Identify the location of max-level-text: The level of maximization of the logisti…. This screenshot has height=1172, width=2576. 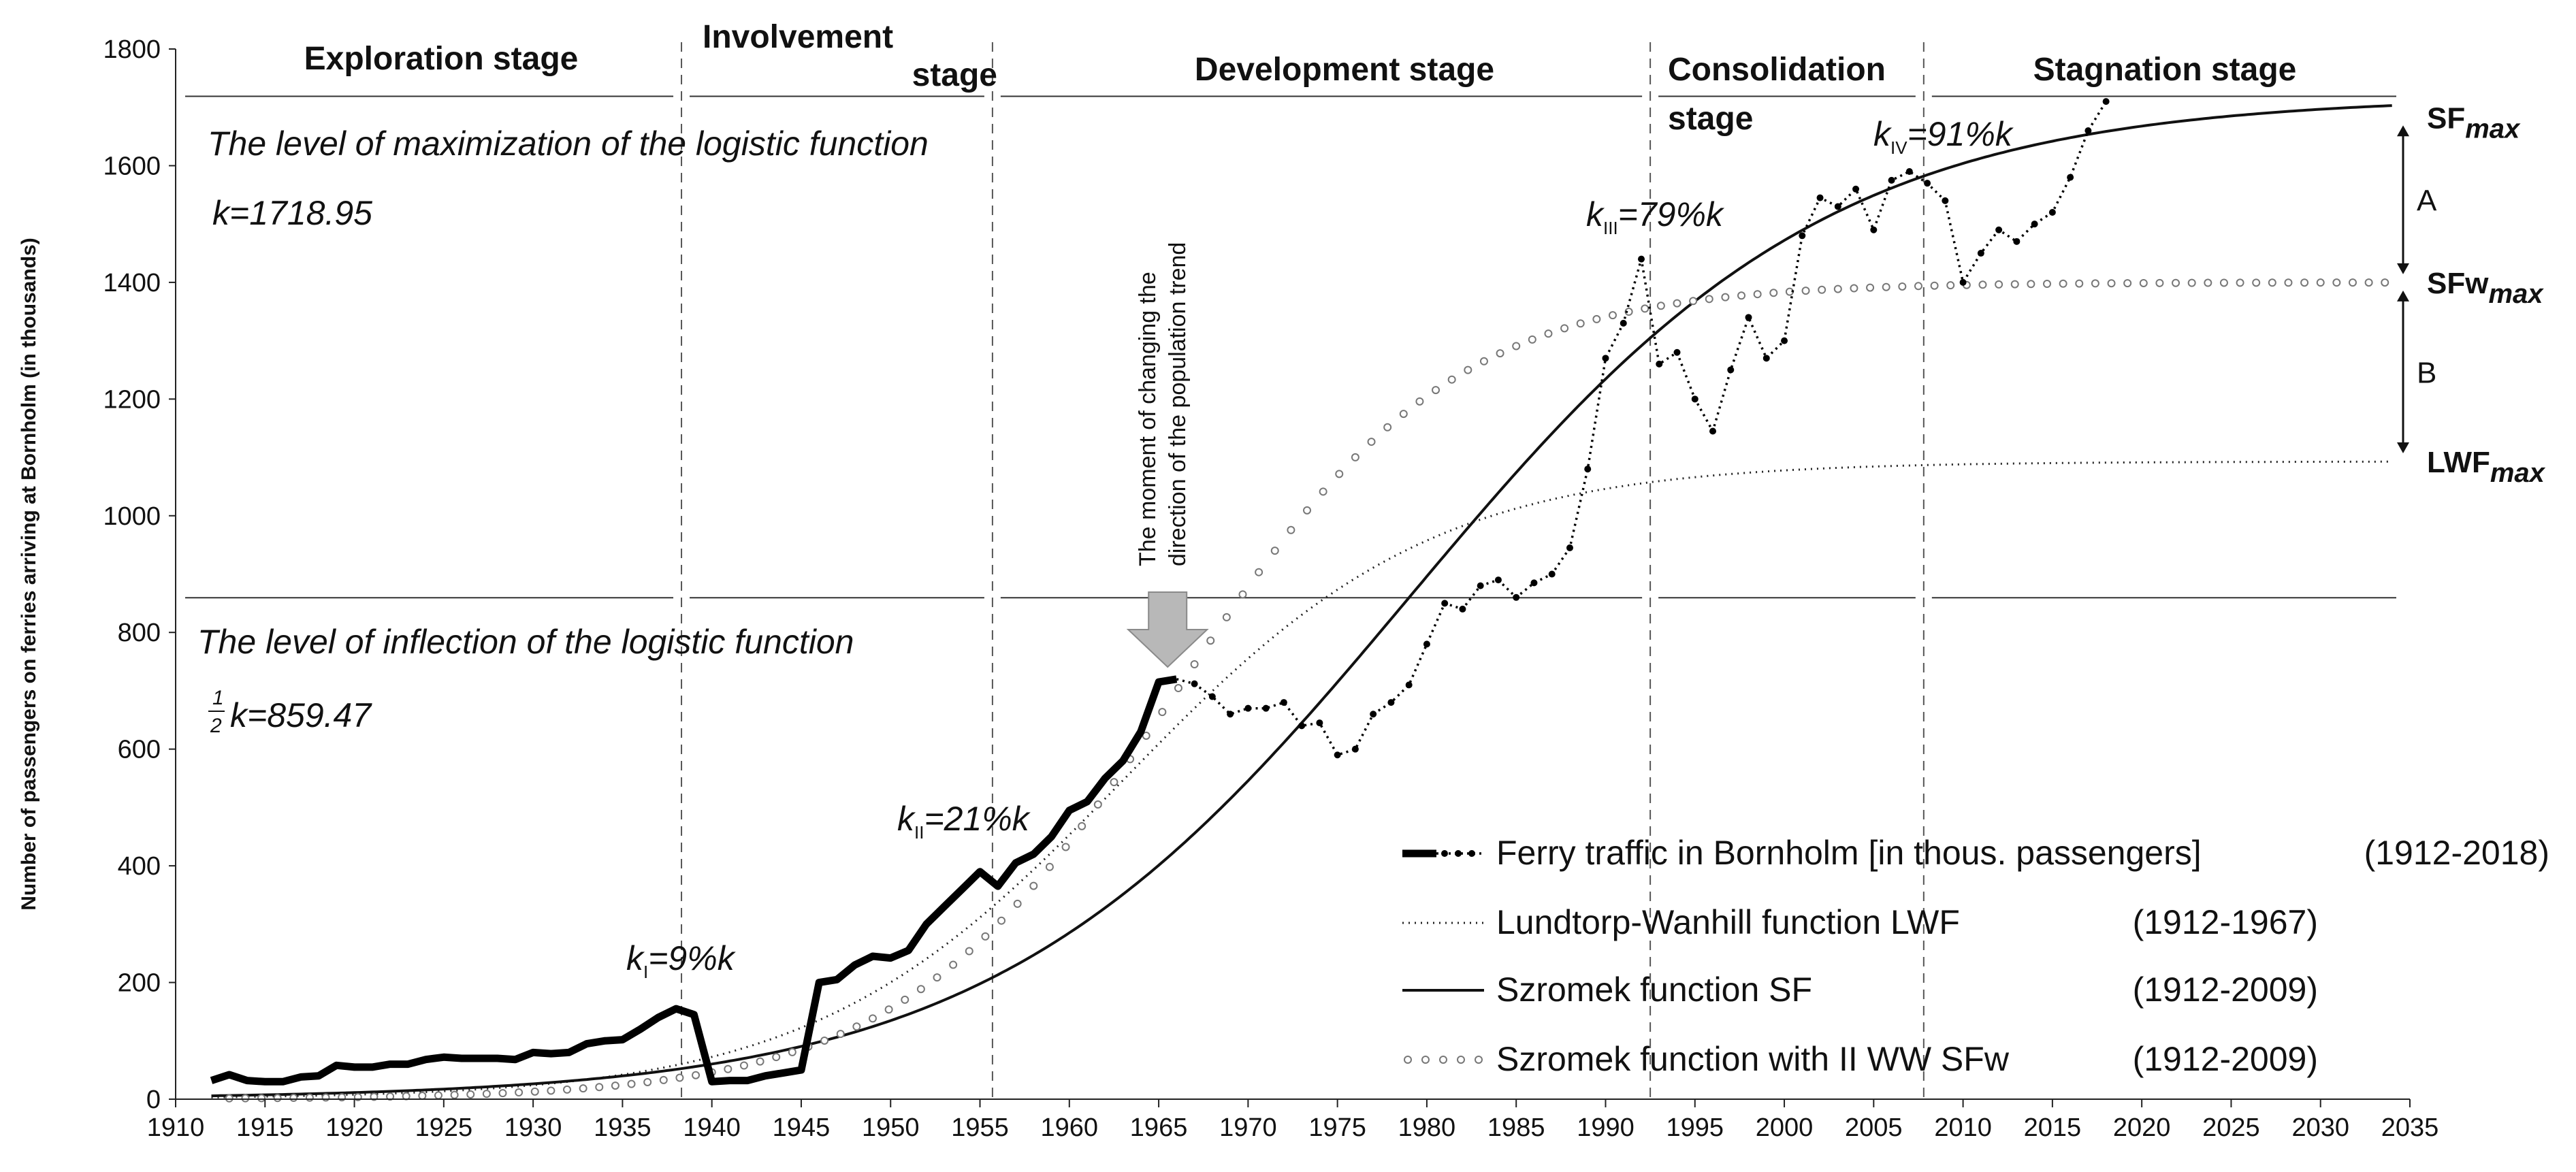
(568, 144).